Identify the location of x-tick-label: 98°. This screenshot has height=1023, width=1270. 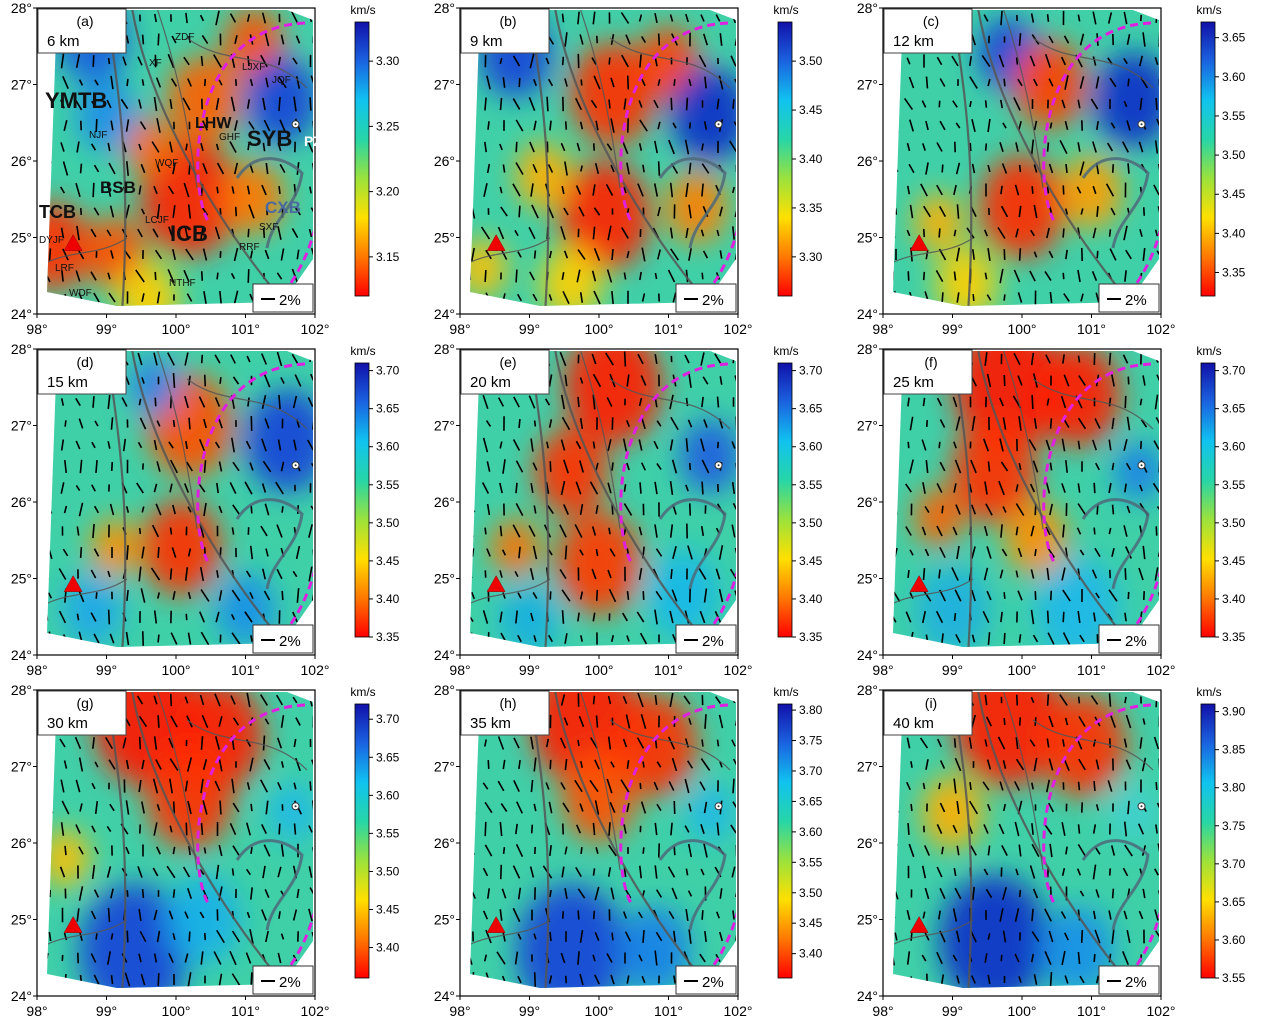
(882, 670).